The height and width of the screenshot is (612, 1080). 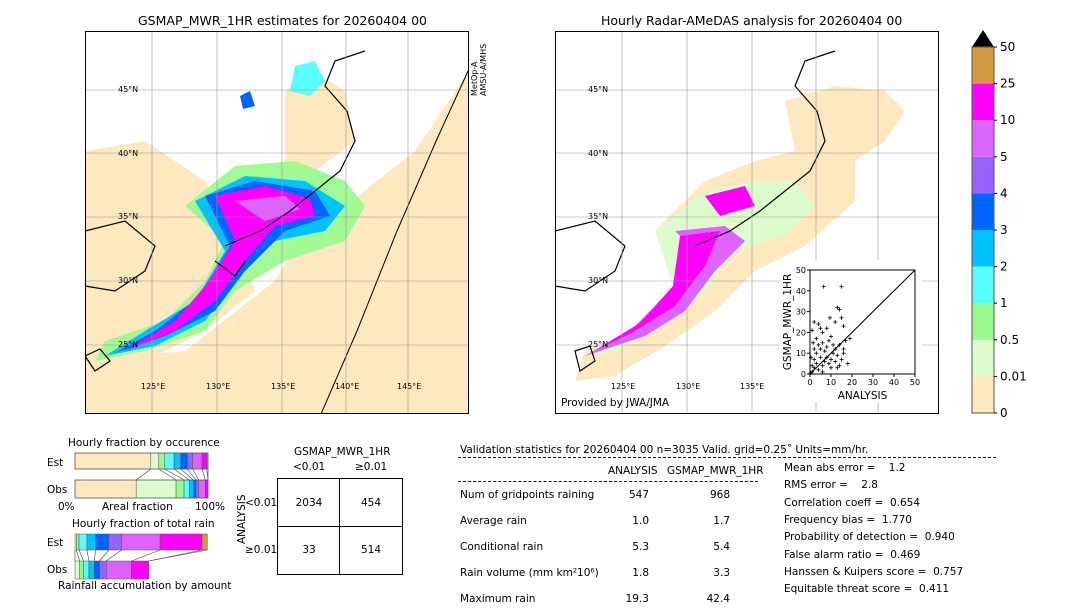 I want to click on score-item: Correlation coeff = 0.654, so click(x=852, y=502).